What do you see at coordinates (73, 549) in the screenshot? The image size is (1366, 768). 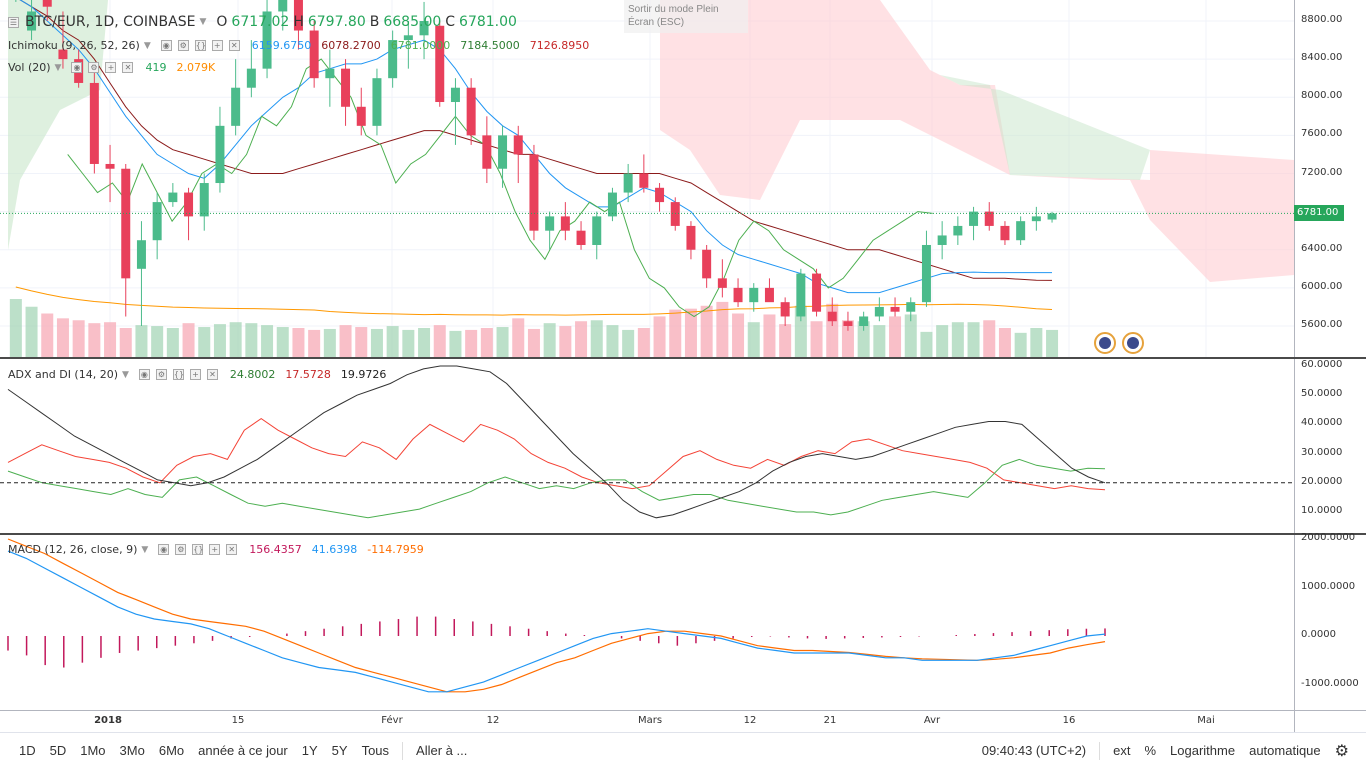 I see `macd-name: MACD (12, 26, close, 9)` at bounding box center [73, 549].